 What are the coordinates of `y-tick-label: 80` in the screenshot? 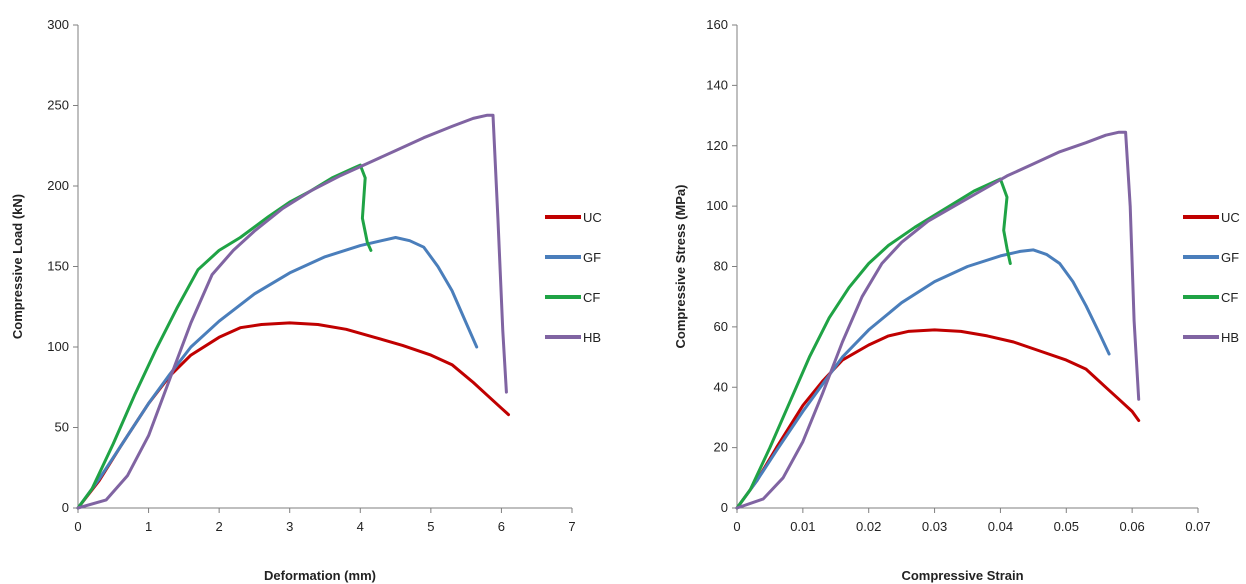 It's located at (721, 266).